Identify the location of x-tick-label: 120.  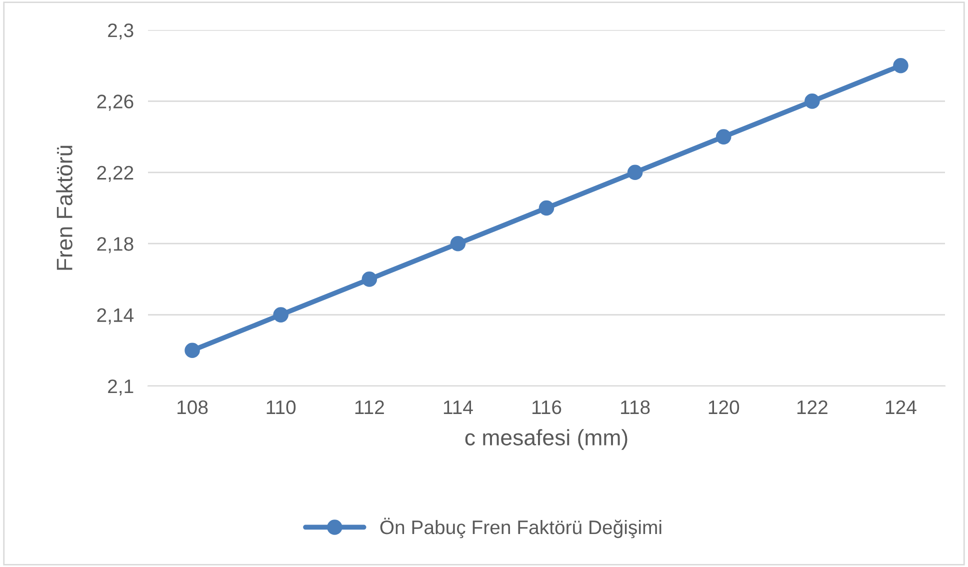
(724, 407).